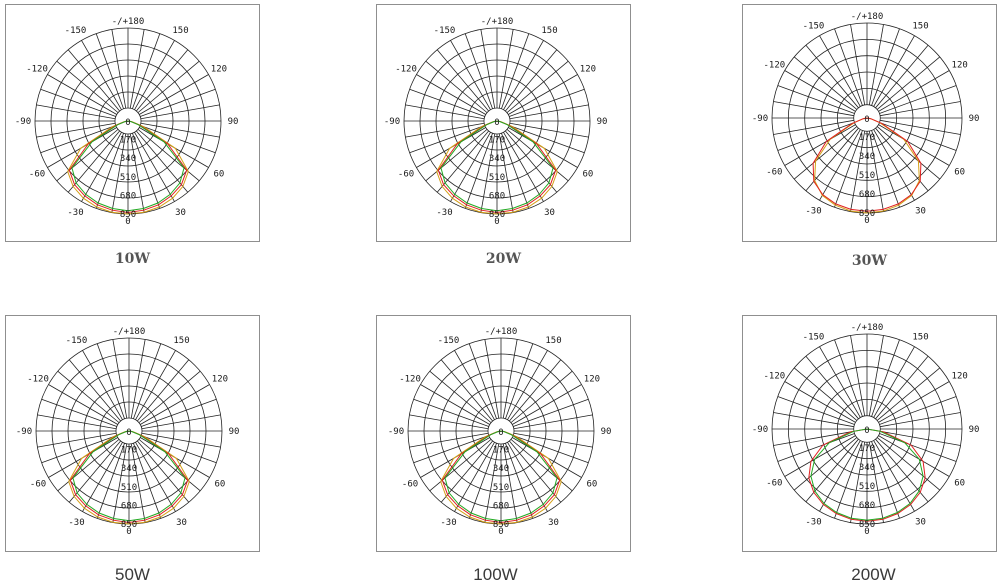  I want to click on polar-hub-ring, so click(867, 429).